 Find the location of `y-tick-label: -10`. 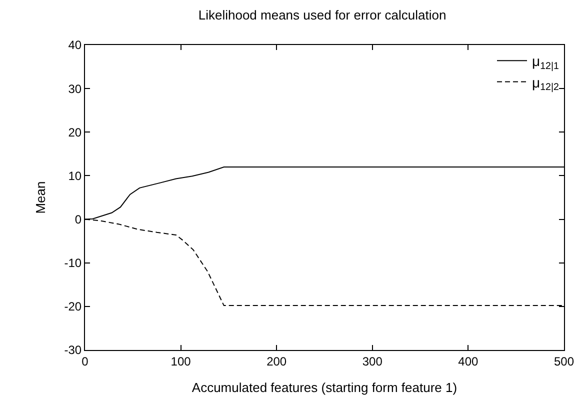

y-tick-label: -10 is located at coordinates (73, 263).